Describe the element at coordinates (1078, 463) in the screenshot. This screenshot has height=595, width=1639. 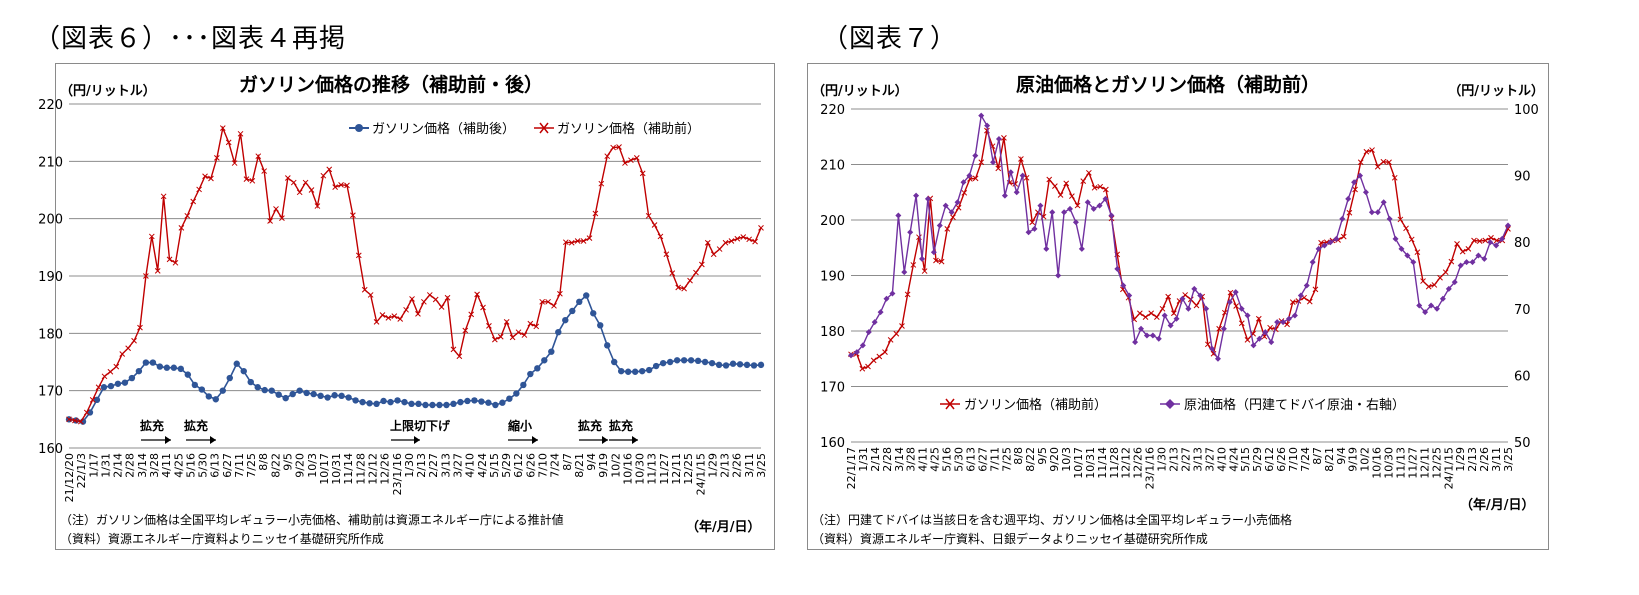
I see `x-tick-label: 10/17` at that location.